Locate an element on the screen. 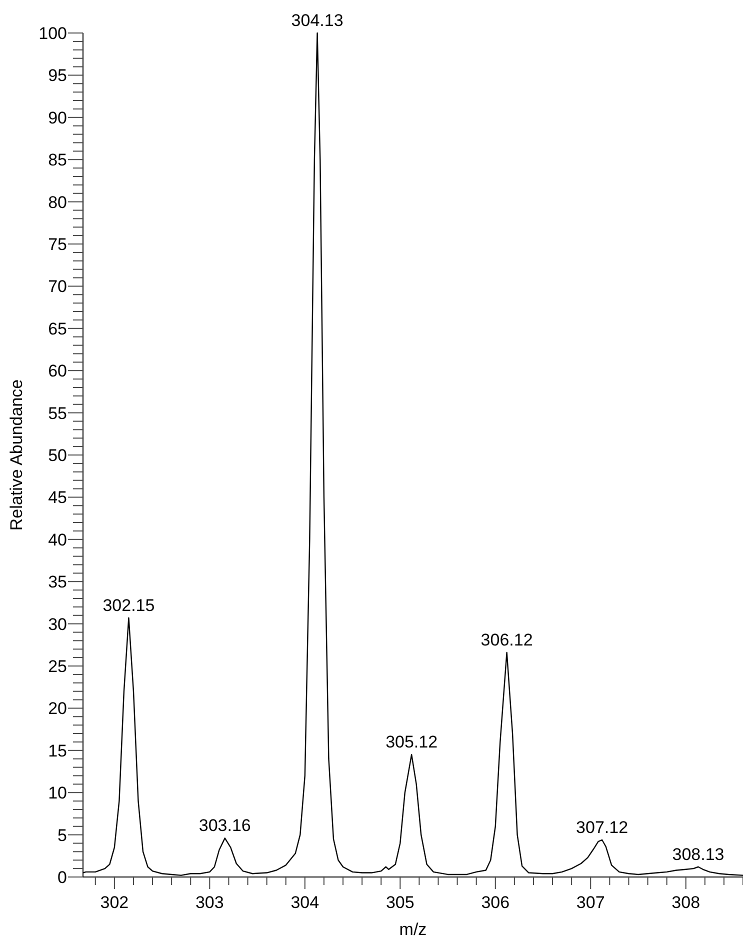  y-tick-label: 55 is located at coordinates (57, 413).